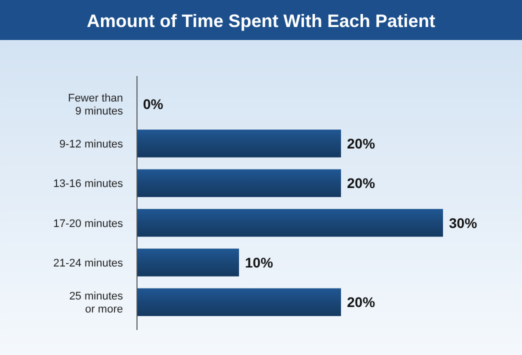 Image resolution: width=522 pixels, height=355 pixels. Describe the element at coordinates (88, 184) in the screenshot. I see `y-tick-label: 13-16 minutes` at that location.